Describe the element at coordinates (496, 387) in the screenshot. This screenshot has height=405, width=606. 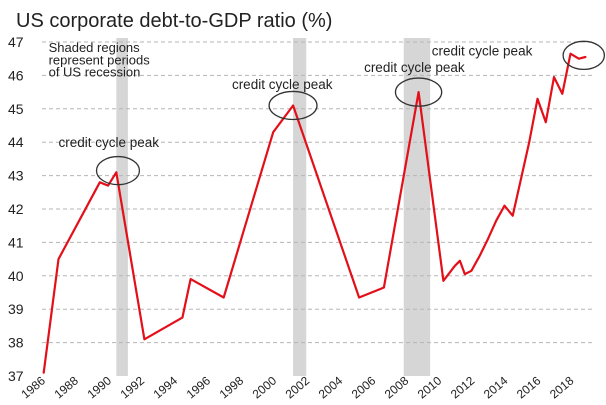
I see `x-tick-label: 2014` at that location.